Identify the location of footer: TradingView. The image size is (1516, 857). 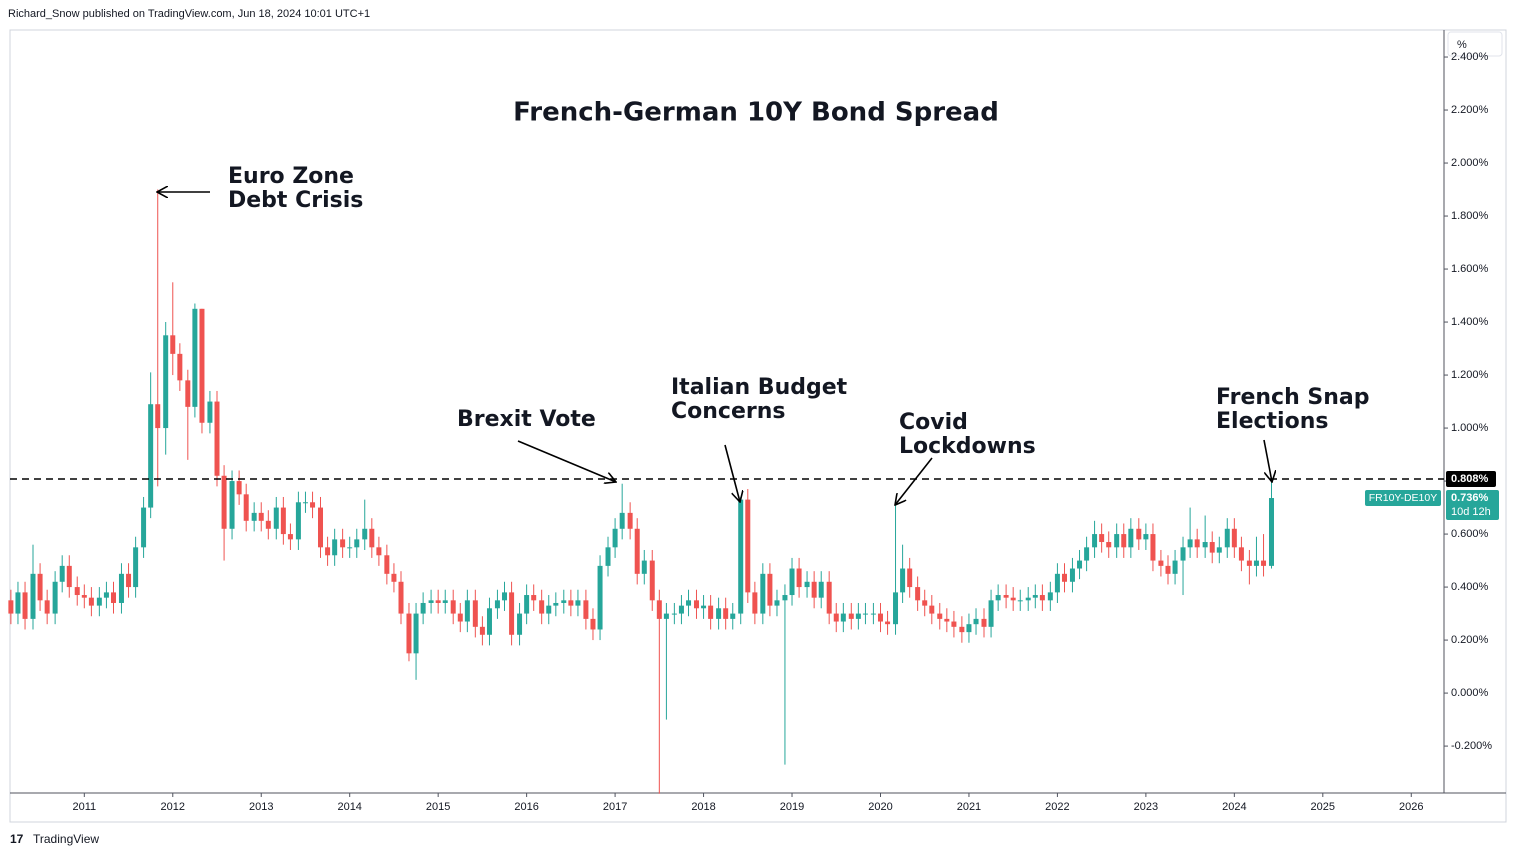
(66, 839).